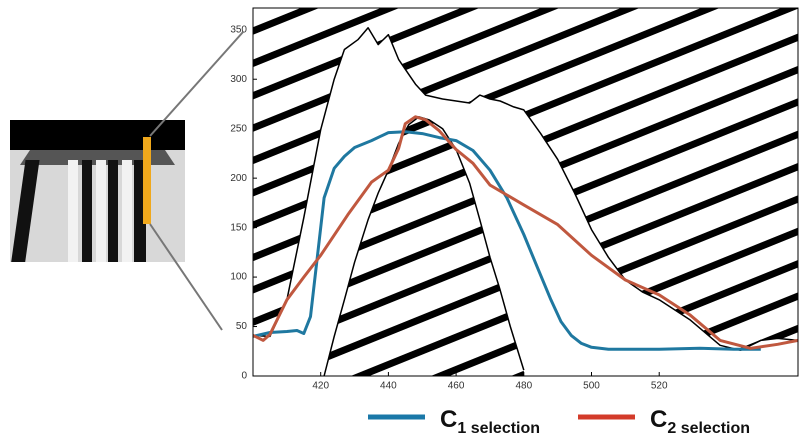 The image size is (800, 446). Describe the element at coordinates (659, 386) in the screenshot. I see `x-tick-label: 520` at that location.